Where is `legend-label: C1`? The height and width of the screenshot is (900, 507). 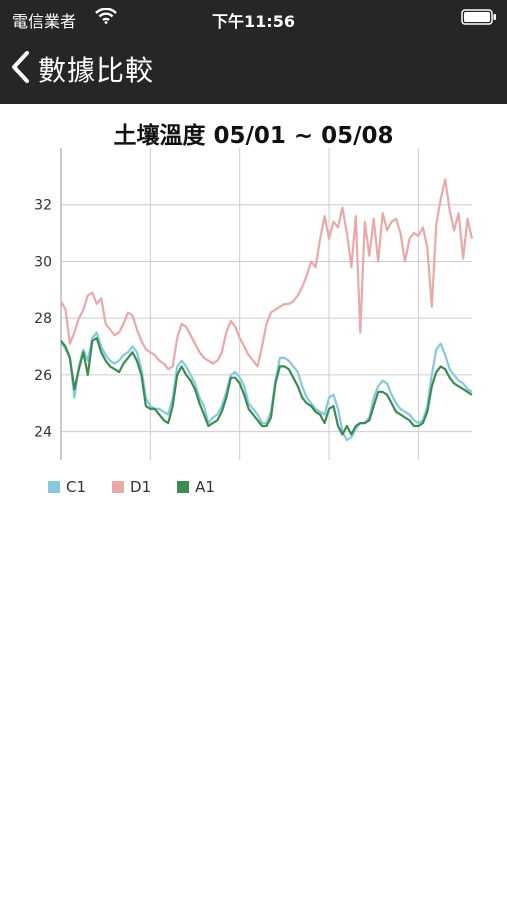
legend-label: C1 is located at coordinates (76, 487).